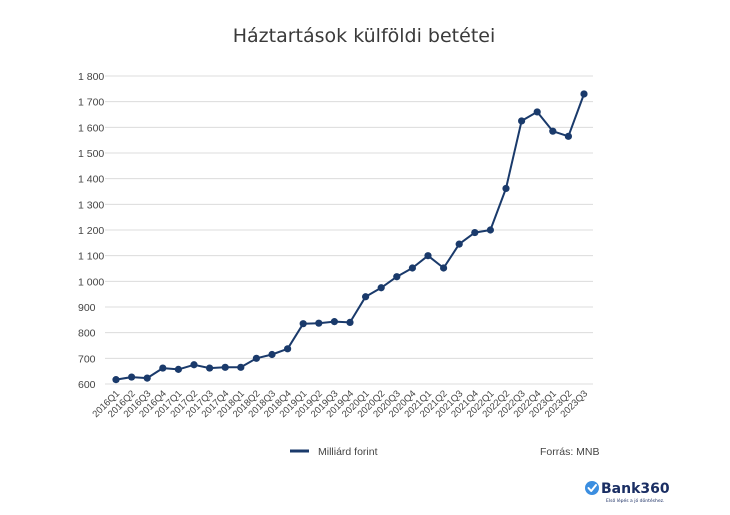 This screenshot has width=730, height=515. Describe the element at coordinates (91, 282) in the screenshot. I see `y-tick-label: 1 000` at that location.